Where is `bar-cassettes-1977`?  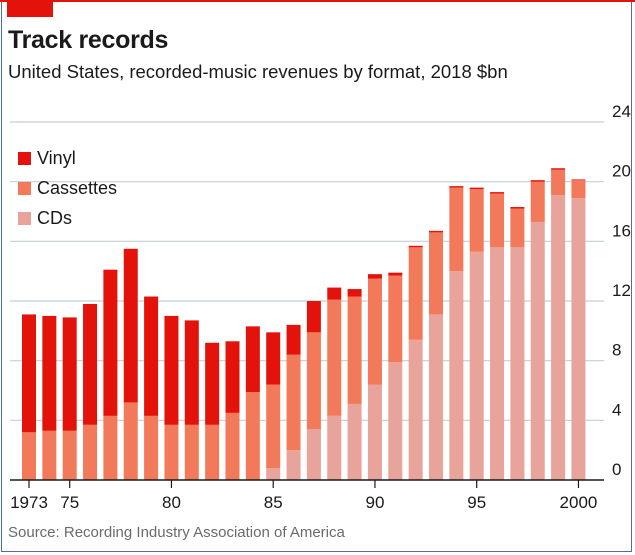
bar-cassettes-1977 is located at coordinates (110, 447).